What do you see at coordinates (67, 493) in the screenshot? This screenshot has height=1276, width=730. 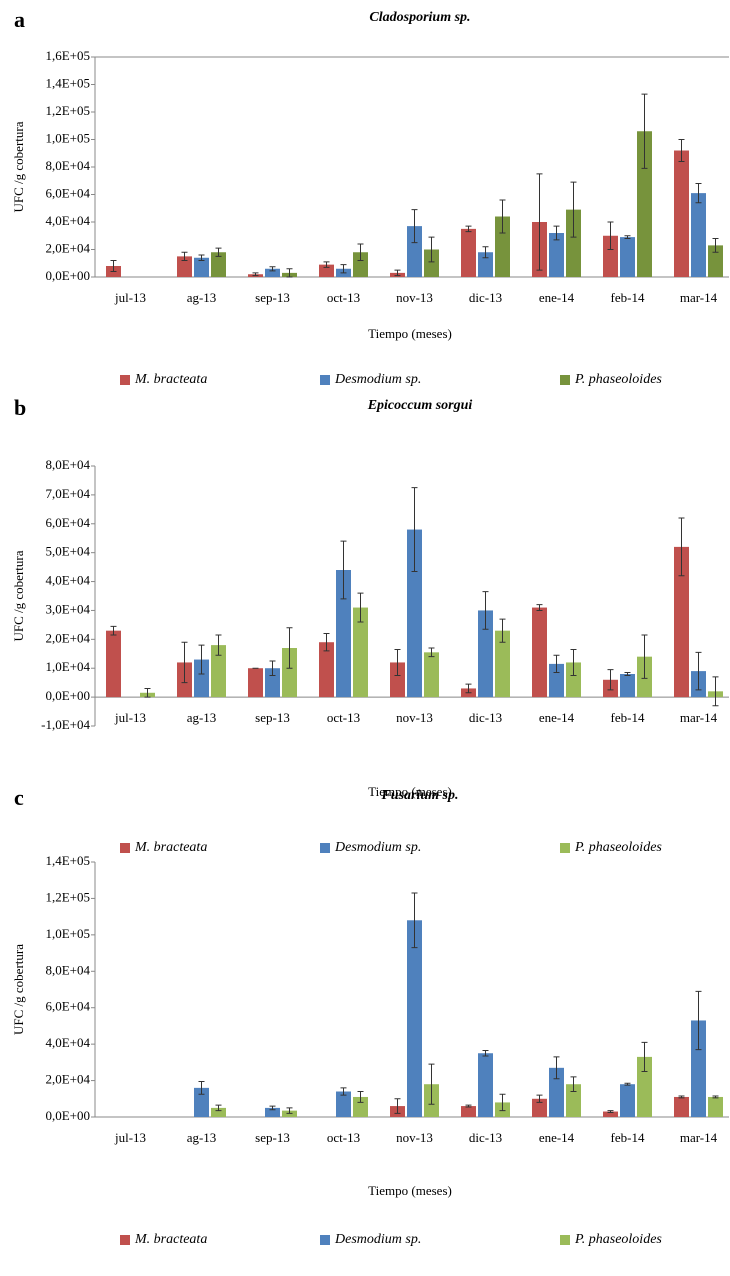 I see `y-tick-label: 7,0E+04` at bounding box center [67, 493].